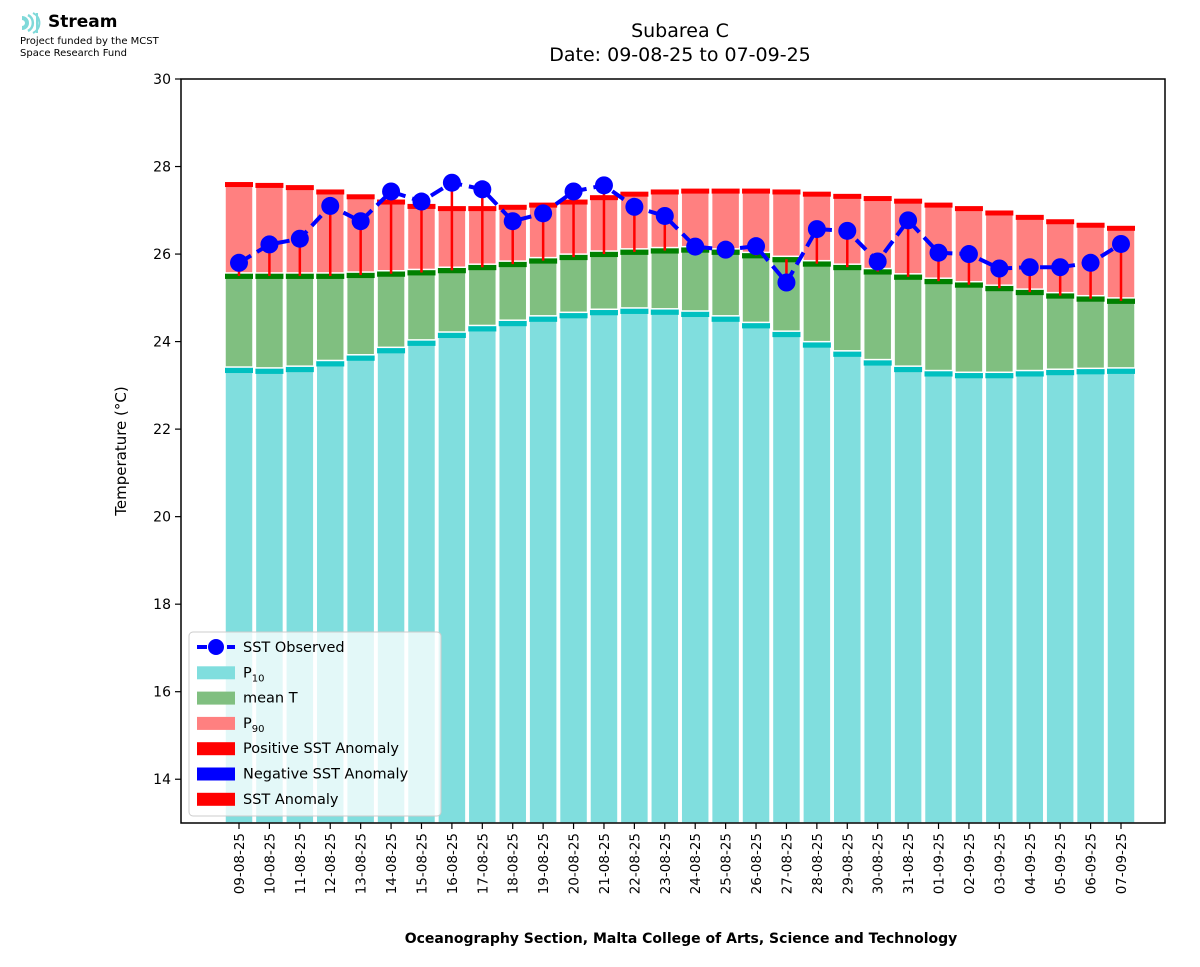 This screenshot has height=967, width=1200. I want to click on x-tick-label: 06-09-25, so click(1092, 863).